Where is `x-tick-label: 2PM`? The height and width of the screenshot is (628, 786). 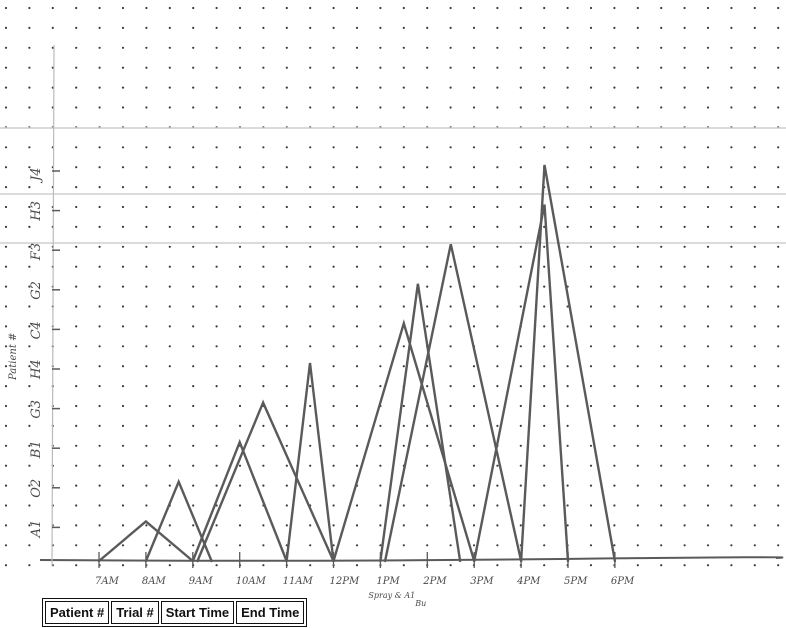 x-tick-label: 2PM is located at coordinates (434, 581).